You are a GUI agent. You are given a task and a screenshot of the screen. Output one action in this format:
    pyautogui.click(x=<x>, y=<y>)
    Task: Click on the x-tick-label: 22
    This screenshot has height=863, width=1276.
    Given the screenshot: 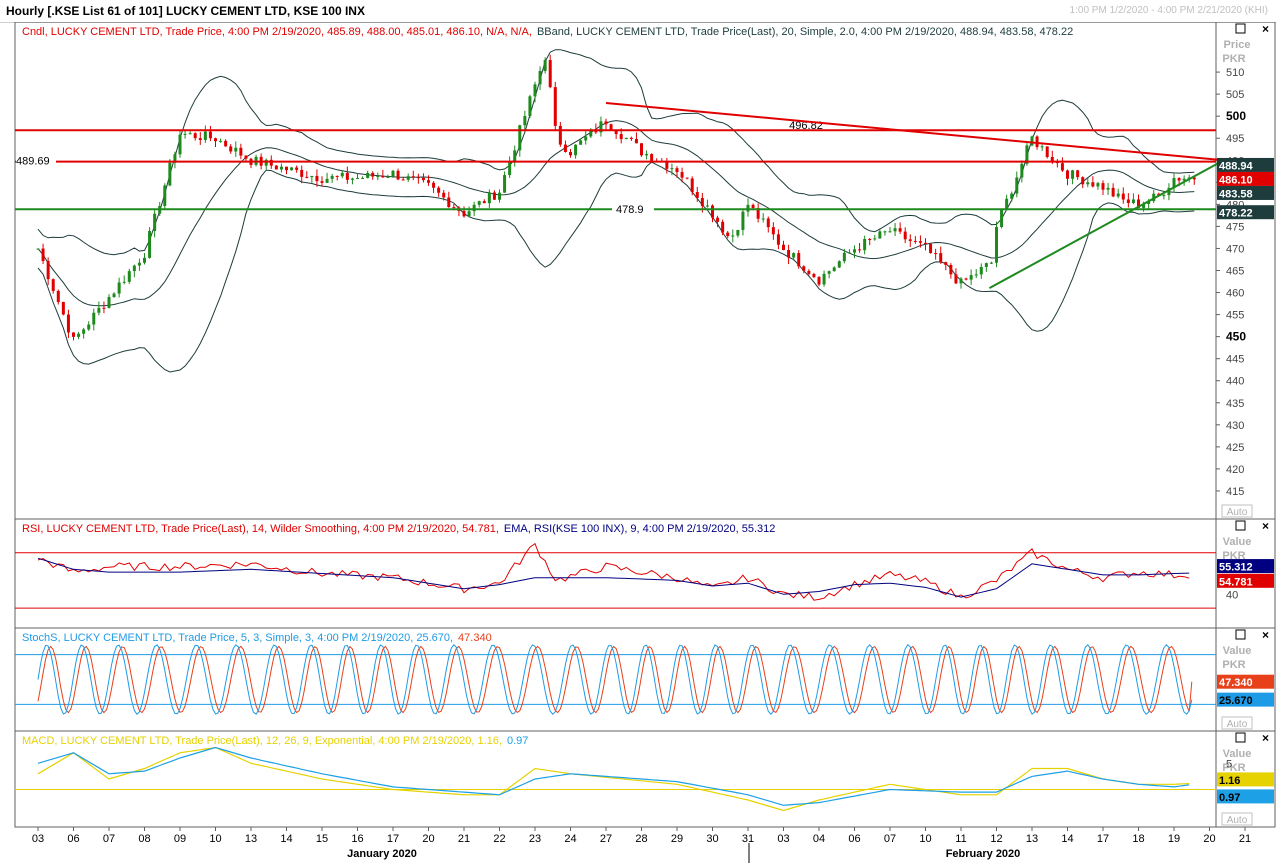 What is the action you would take?
    pyautogui.click(x=499, y=839)
    